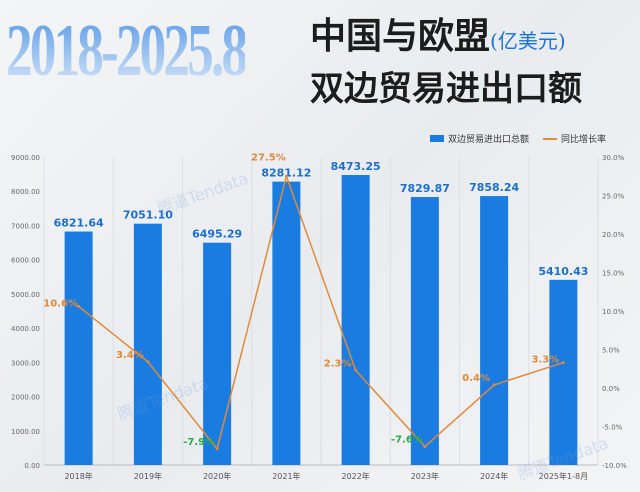 Image resolution: width=640 pixels, height=492 pixels. Describe the element at coordinates (611, 351) in the screenshot. I see `y-right-tick: 5.0%` at that location.